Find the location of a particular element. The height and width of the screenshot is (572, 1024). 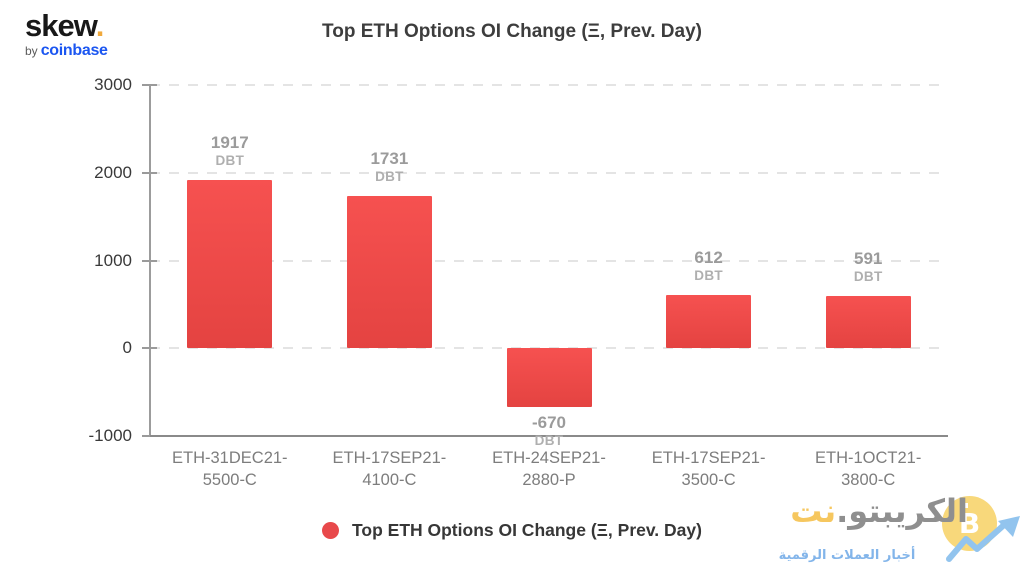

x-category-line: 4100-C is located at coordinates (389, 480).